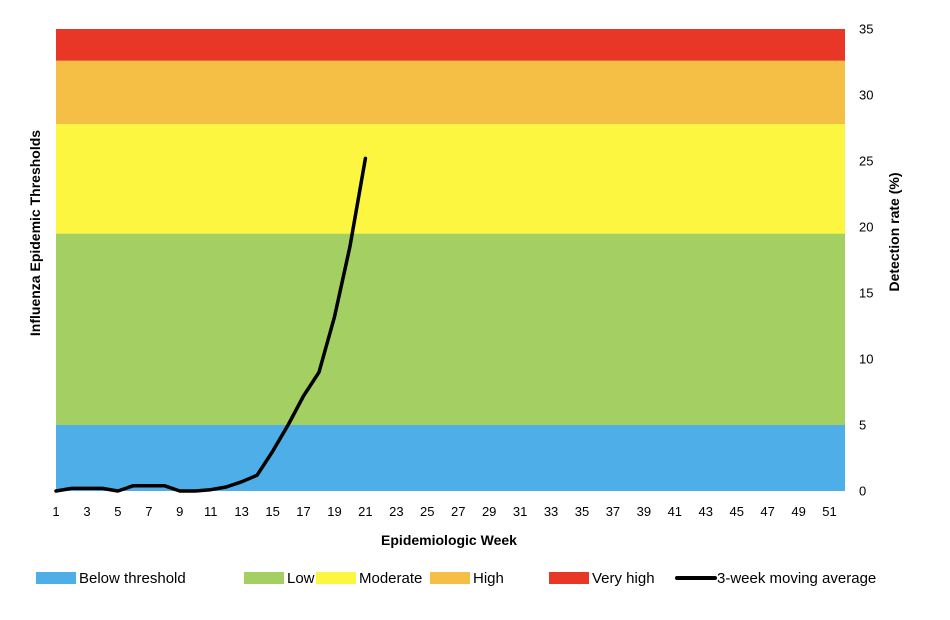  I want to click on y-tick-label: 25, so click(866, 161).